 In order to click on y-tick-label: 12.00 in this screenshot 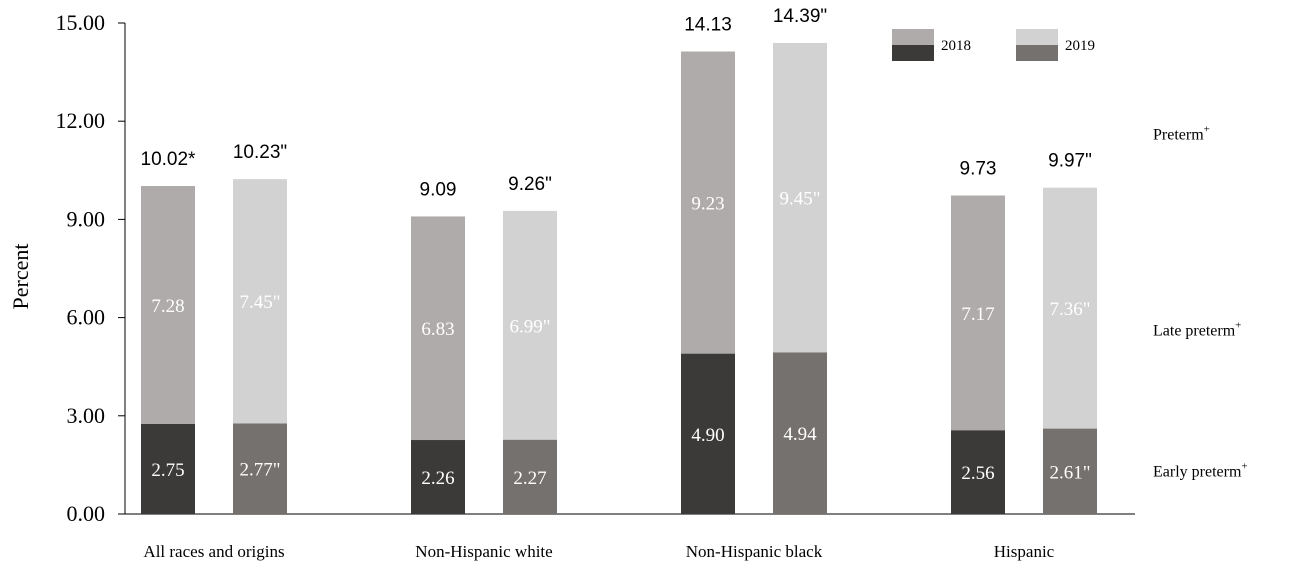, I will do `click(81, 120)`.